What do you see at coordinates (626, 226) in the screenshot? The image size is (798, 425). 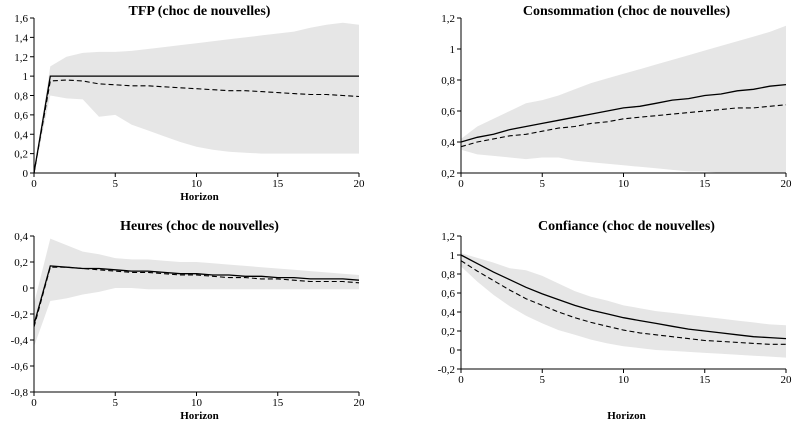 I see `panel-title: Confiance (choc de nouvelles)` at bounding box center [626, 226].